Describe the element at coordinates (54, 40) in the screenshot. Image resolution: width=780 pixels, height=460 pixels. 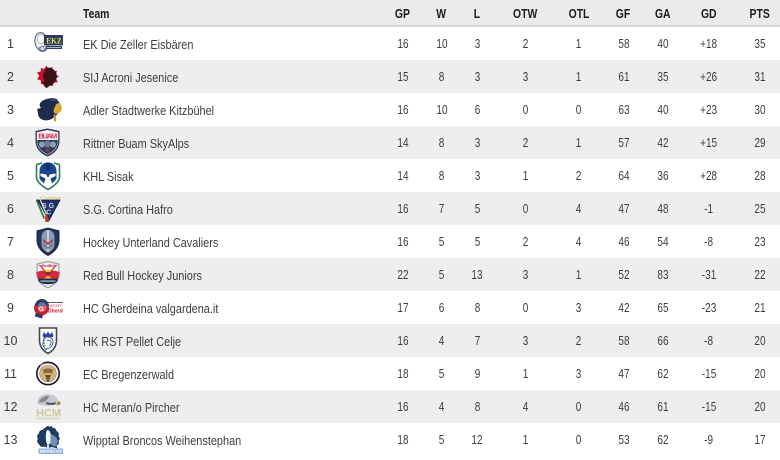
I see `svg-text: EKZ` at that location.